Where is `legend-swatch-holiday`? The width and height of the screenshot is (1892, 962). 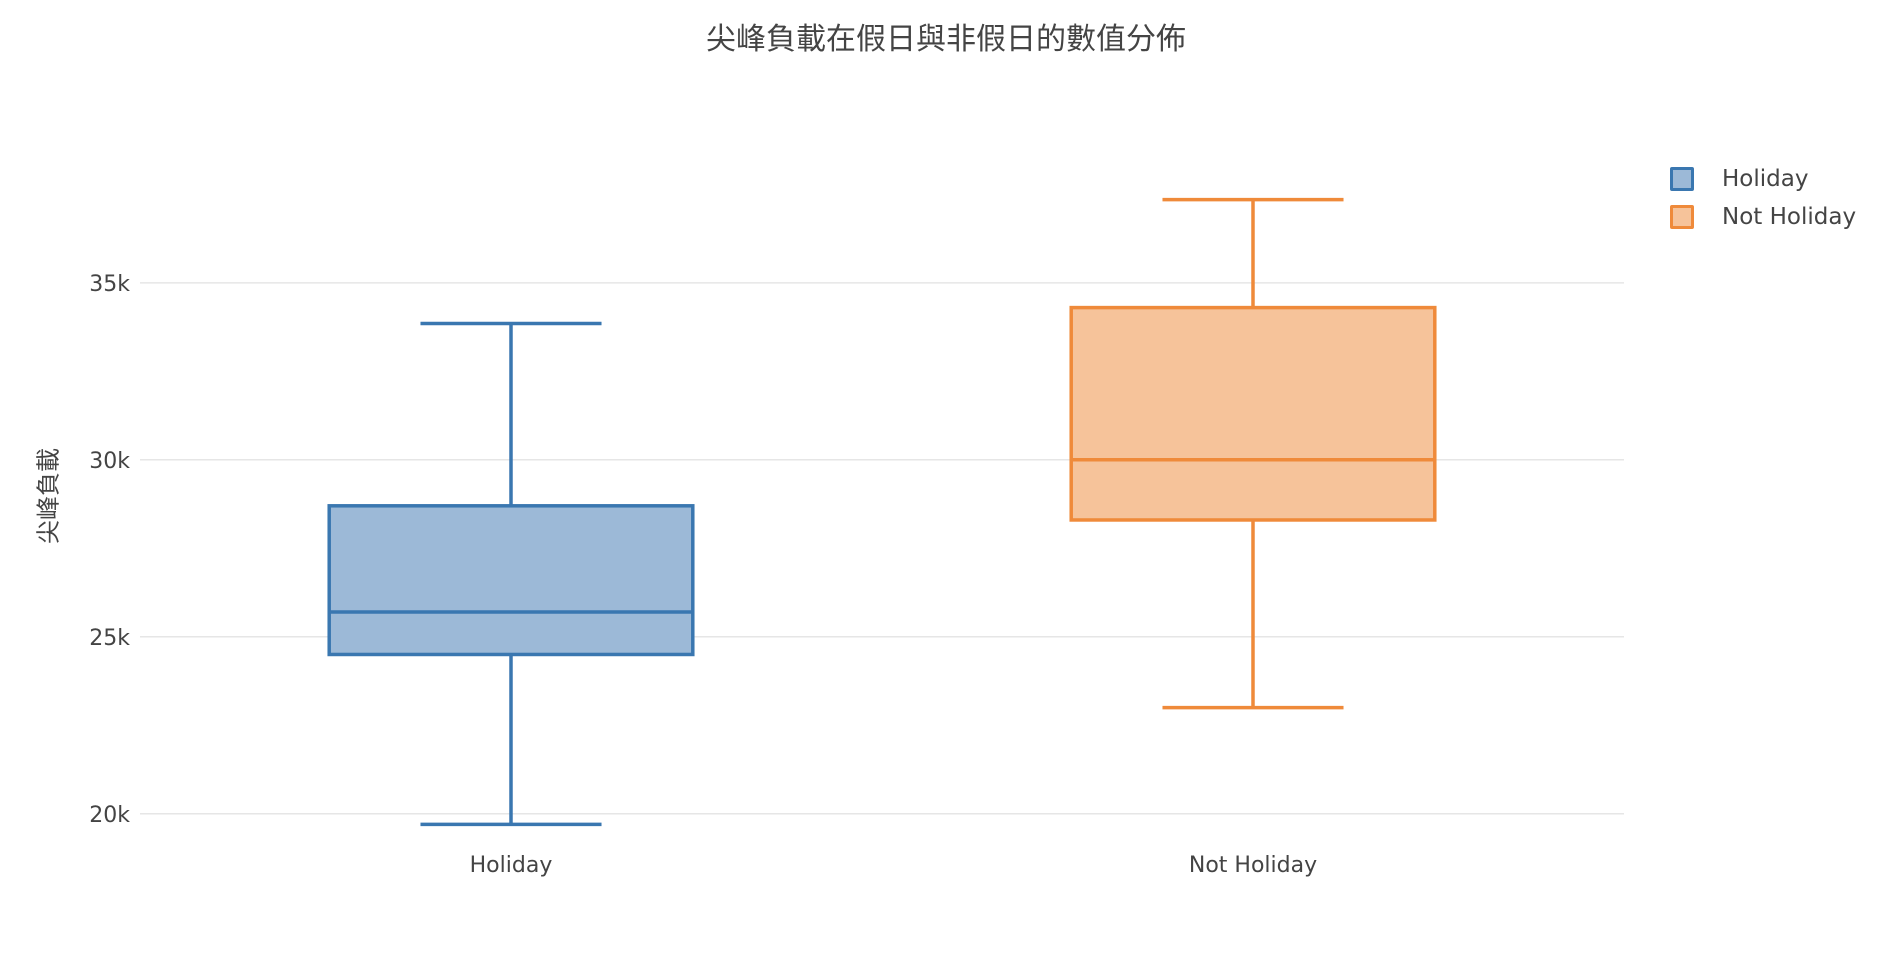
legend-swatch-holiday is located at coordinates (1682, 179).